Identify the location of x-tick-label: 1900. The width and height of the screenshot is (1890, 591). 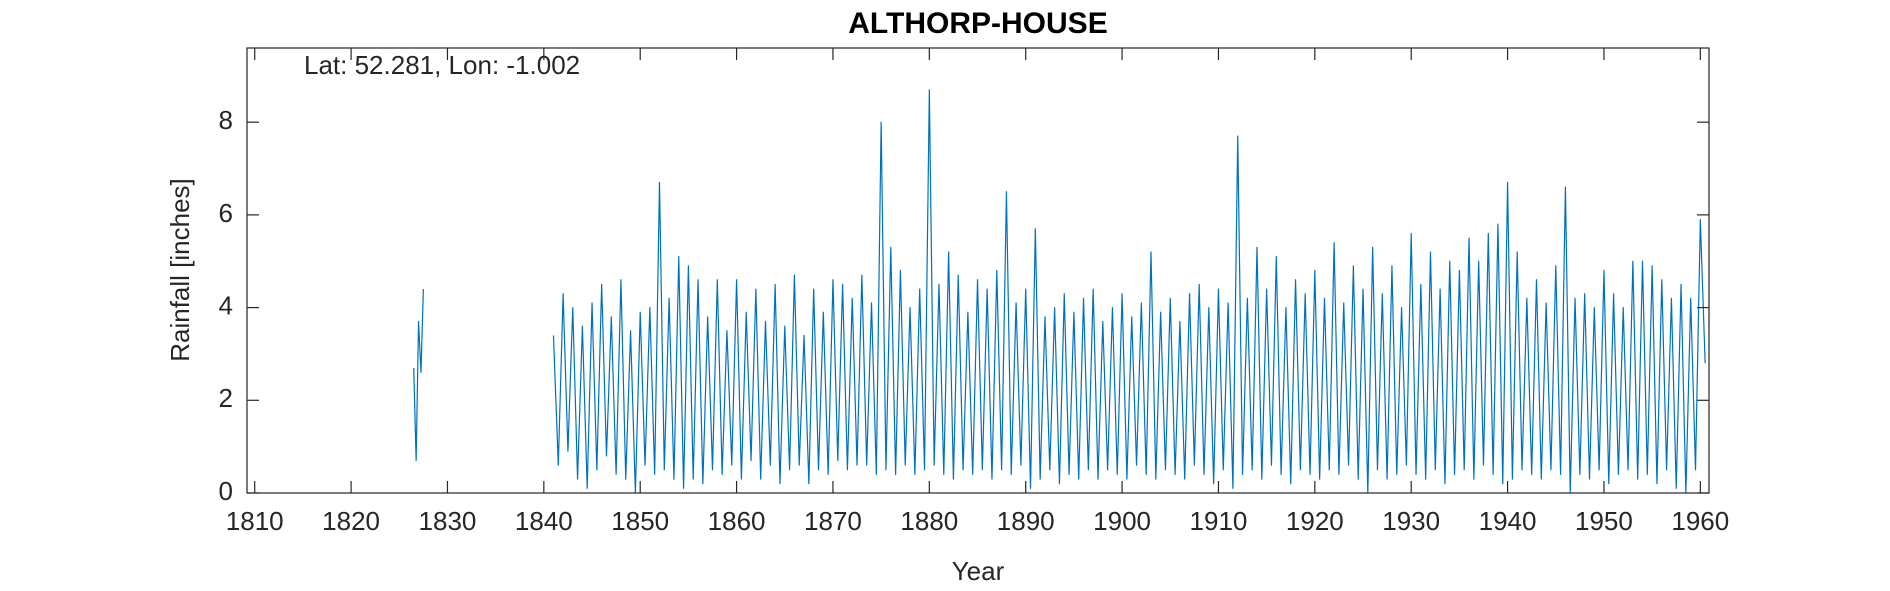
(1122, 521).